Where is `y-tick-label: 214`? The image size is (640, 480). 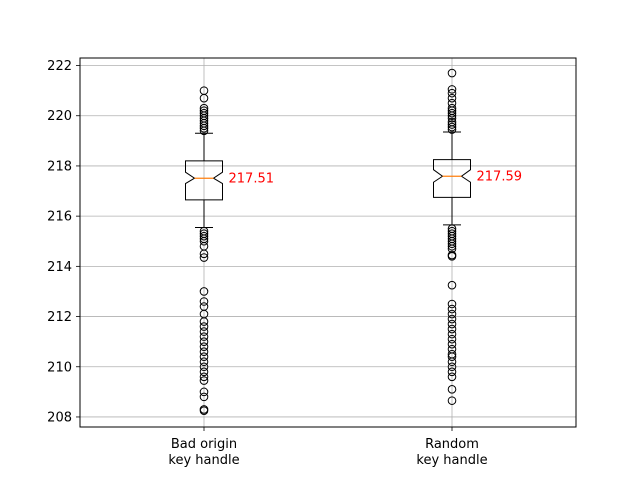 y-tick-label: 214 is located at coordinates (59, 267).